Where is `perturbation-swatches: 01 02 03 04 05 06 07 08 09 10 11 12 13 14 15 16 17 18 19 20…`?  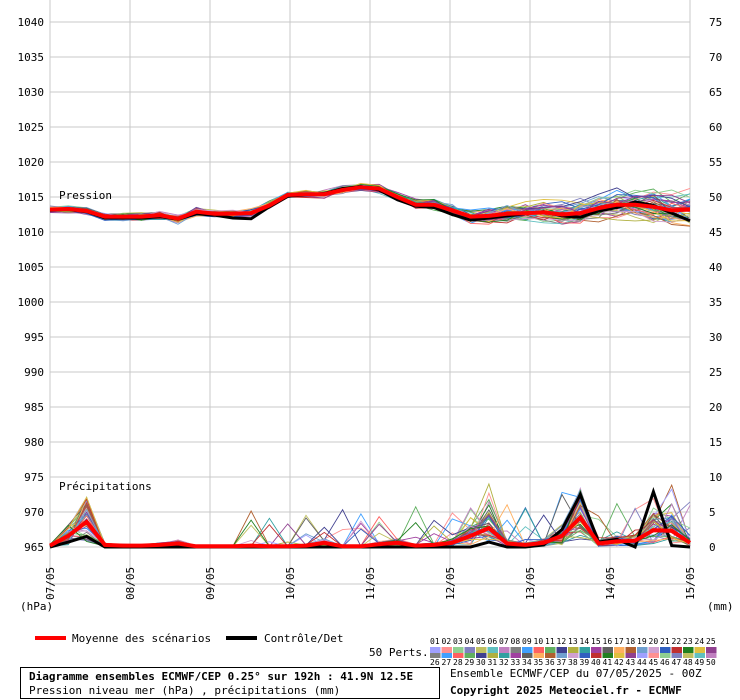
perturbation-swatches: 01 02 03 04 05 06 07 08 09 10 11 12 13 14 15 16 17 18 19 20… is located at coordinates (573, 652).